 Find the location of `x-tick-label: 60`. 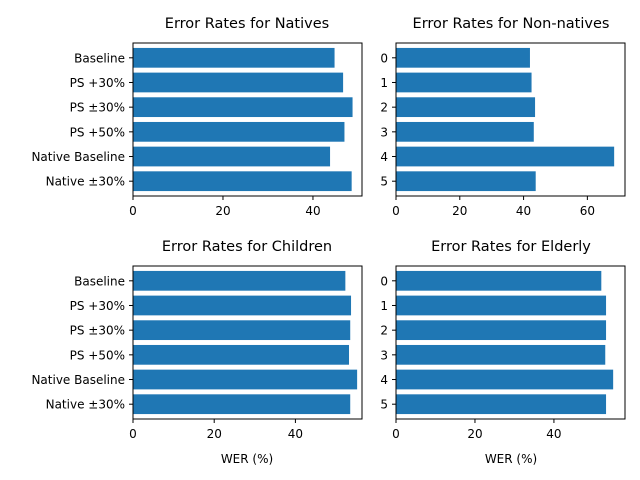

x-tick-label: 60 is located at coordinates (587, 211).